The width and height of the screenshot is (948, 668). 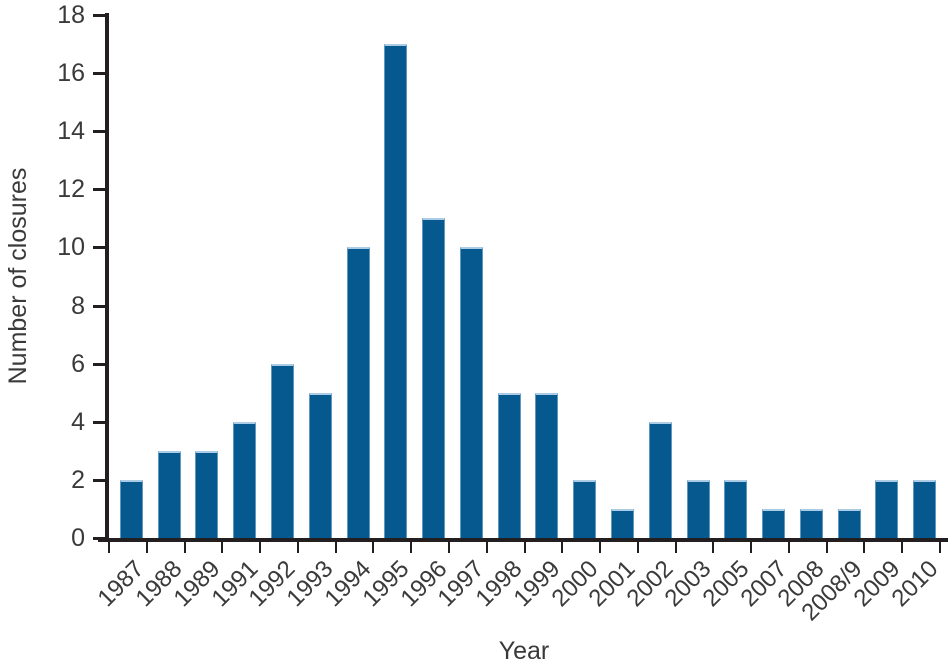 I want to click on y-tick-label-14: 14, so click(x=71, y=131).